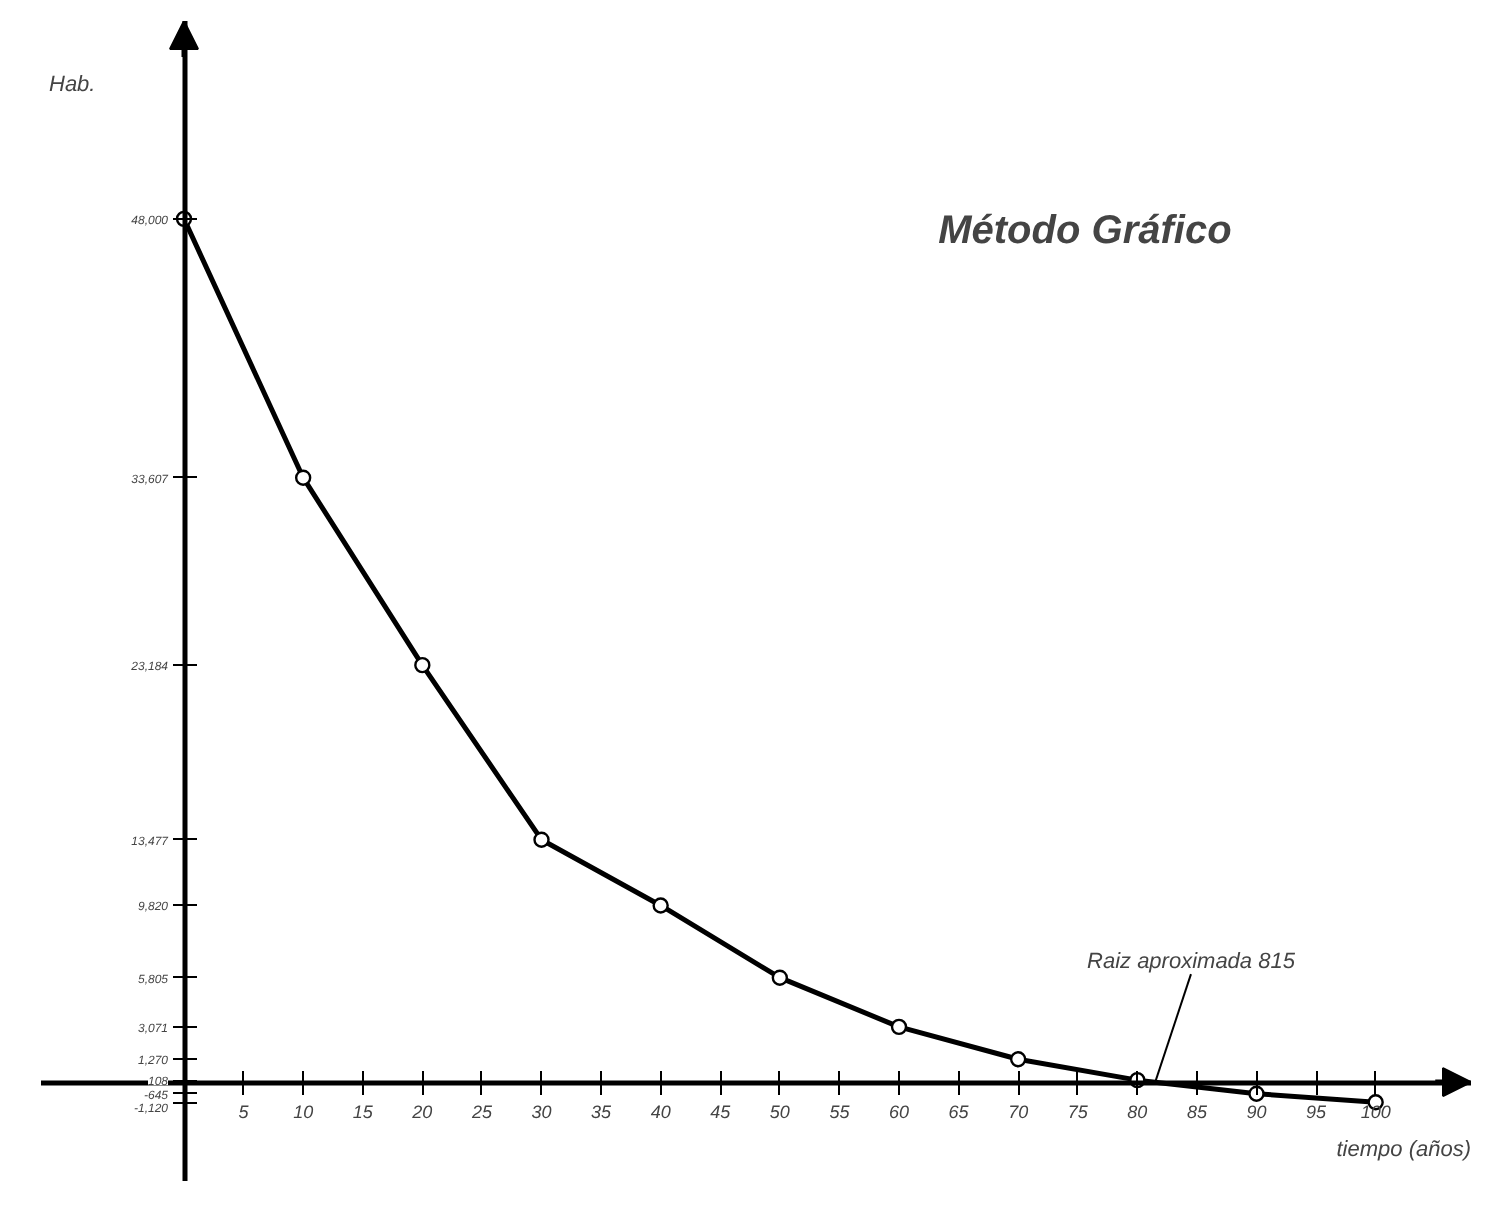 Image resolution: width=1492 pixels, height=1218 pixels. What do you see at coordinates (303, 1112) in the screenshot?
I see `x-tick-label: 10` at bounding box center [303, 1112].